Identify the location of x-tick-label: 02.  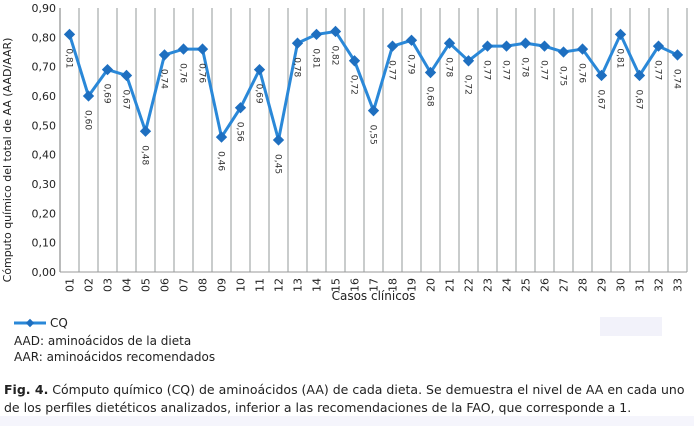
(89, 285).